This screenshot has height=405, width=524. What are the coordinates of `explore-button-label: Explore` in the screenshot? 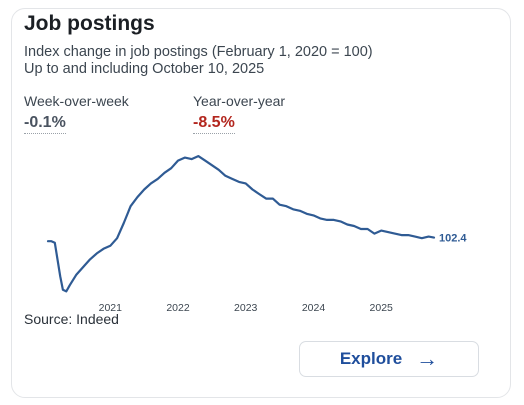 It's located at (371, 358).